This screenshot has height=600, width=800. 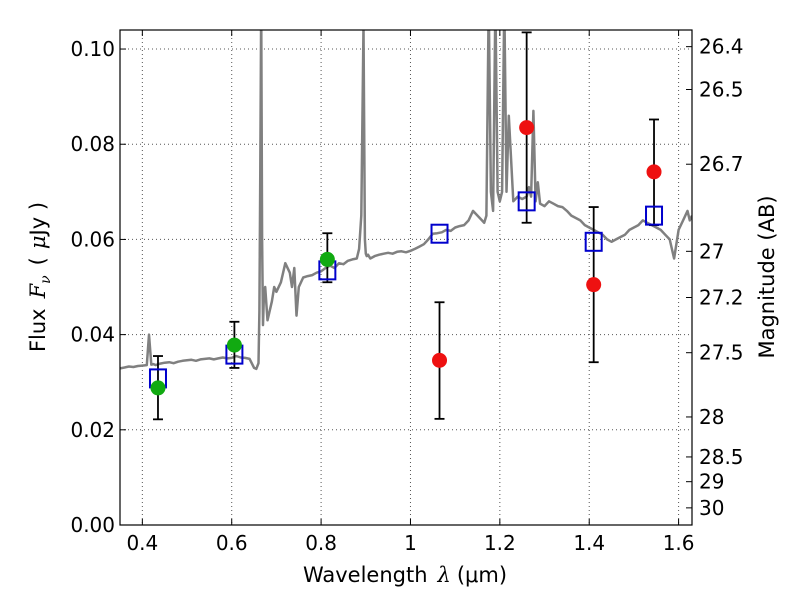 I want to click on x-tick-label-6: 1.6, so click(x=679, y=543).